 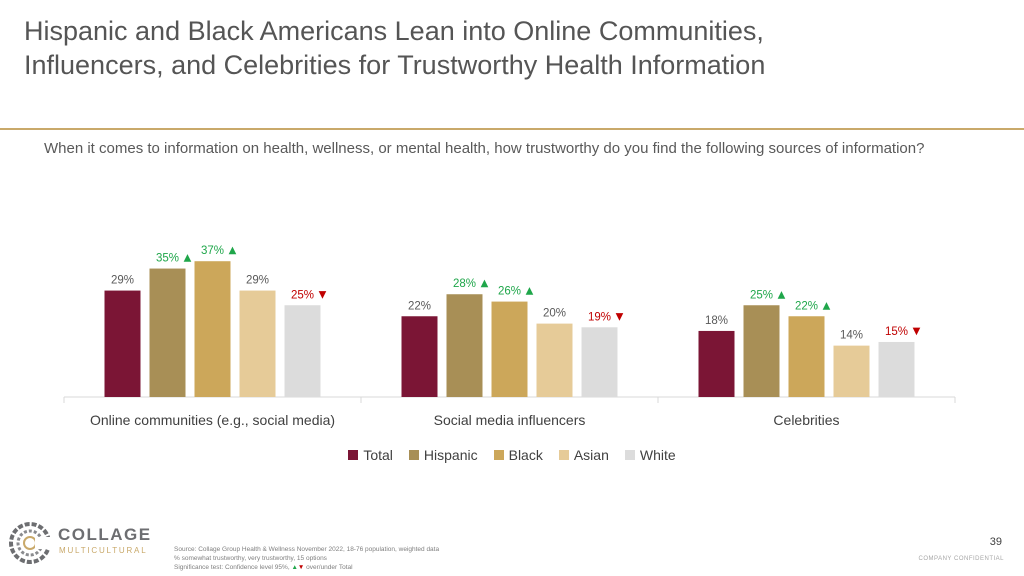 What do you see at coordinates (806, 420) in the screenshot?
I see `category-label: Celebrities` at bounding box center [806, 420].